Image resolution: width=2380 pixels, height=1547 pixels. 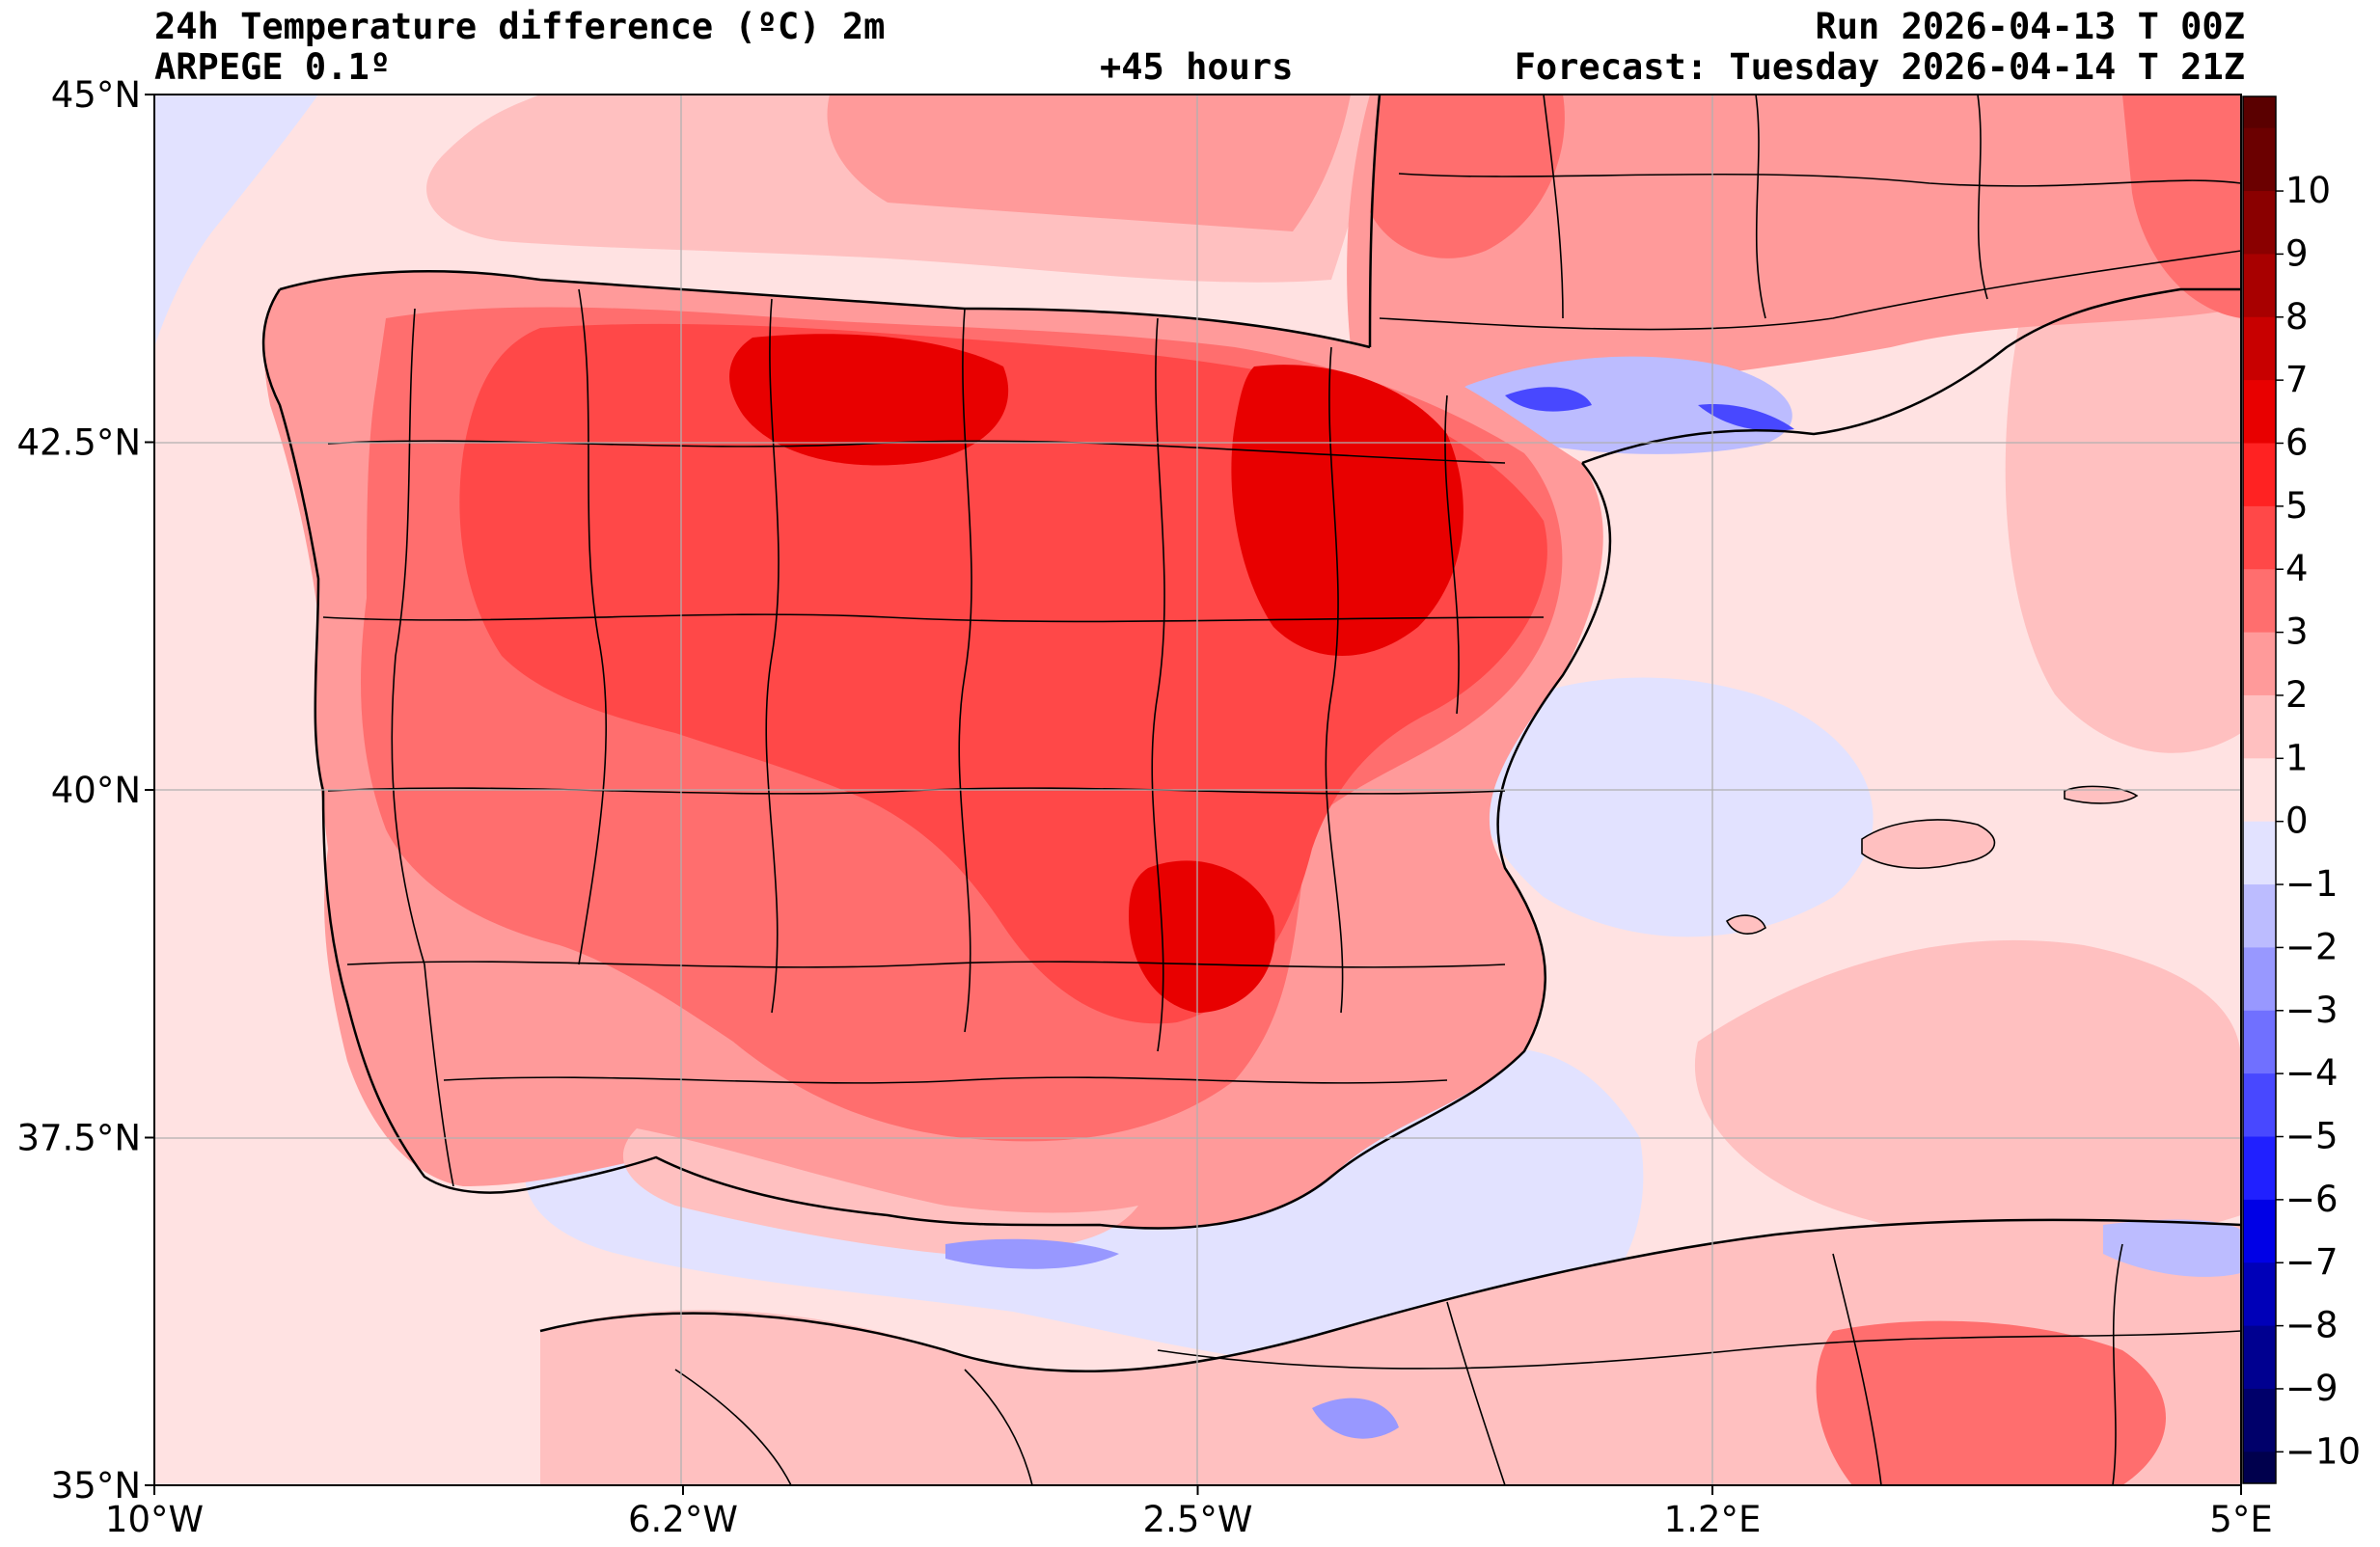 What do you see at coordinates (1713, 1520) in the screenshot?
I see `lon-tick-label: 1.2°E` at bounding box center [1713, 1520].